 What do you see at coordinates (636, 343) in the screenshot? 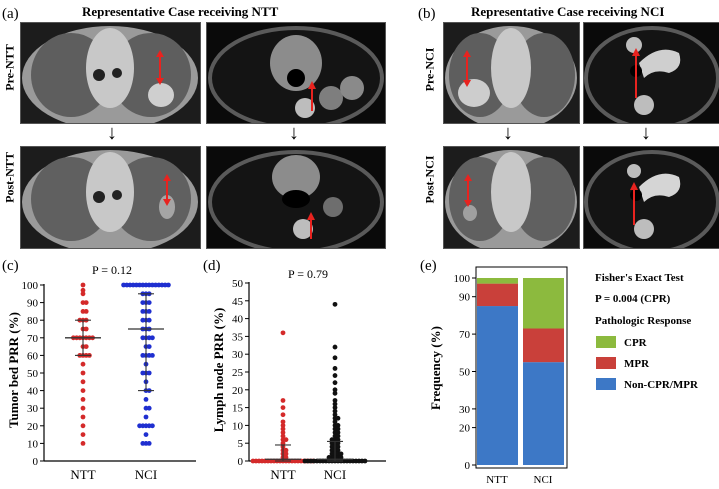
I see `legend-label: CPR` at bounding box center [636, 343].